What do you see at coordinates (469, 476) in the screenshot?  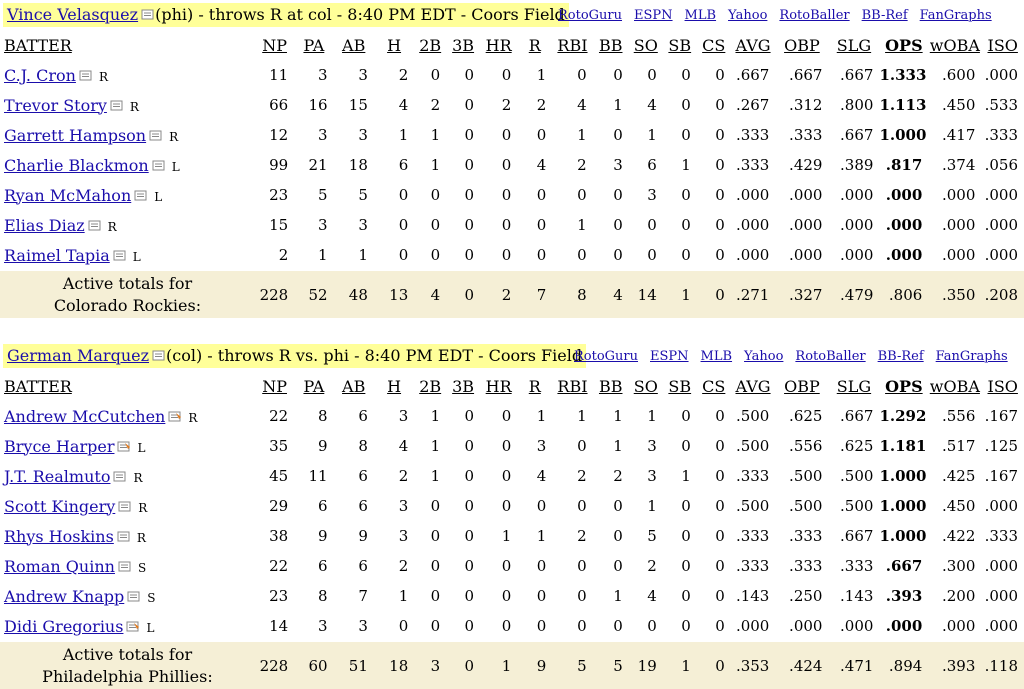 I see `stat-3b: 0` at bounding box center [469, 476].